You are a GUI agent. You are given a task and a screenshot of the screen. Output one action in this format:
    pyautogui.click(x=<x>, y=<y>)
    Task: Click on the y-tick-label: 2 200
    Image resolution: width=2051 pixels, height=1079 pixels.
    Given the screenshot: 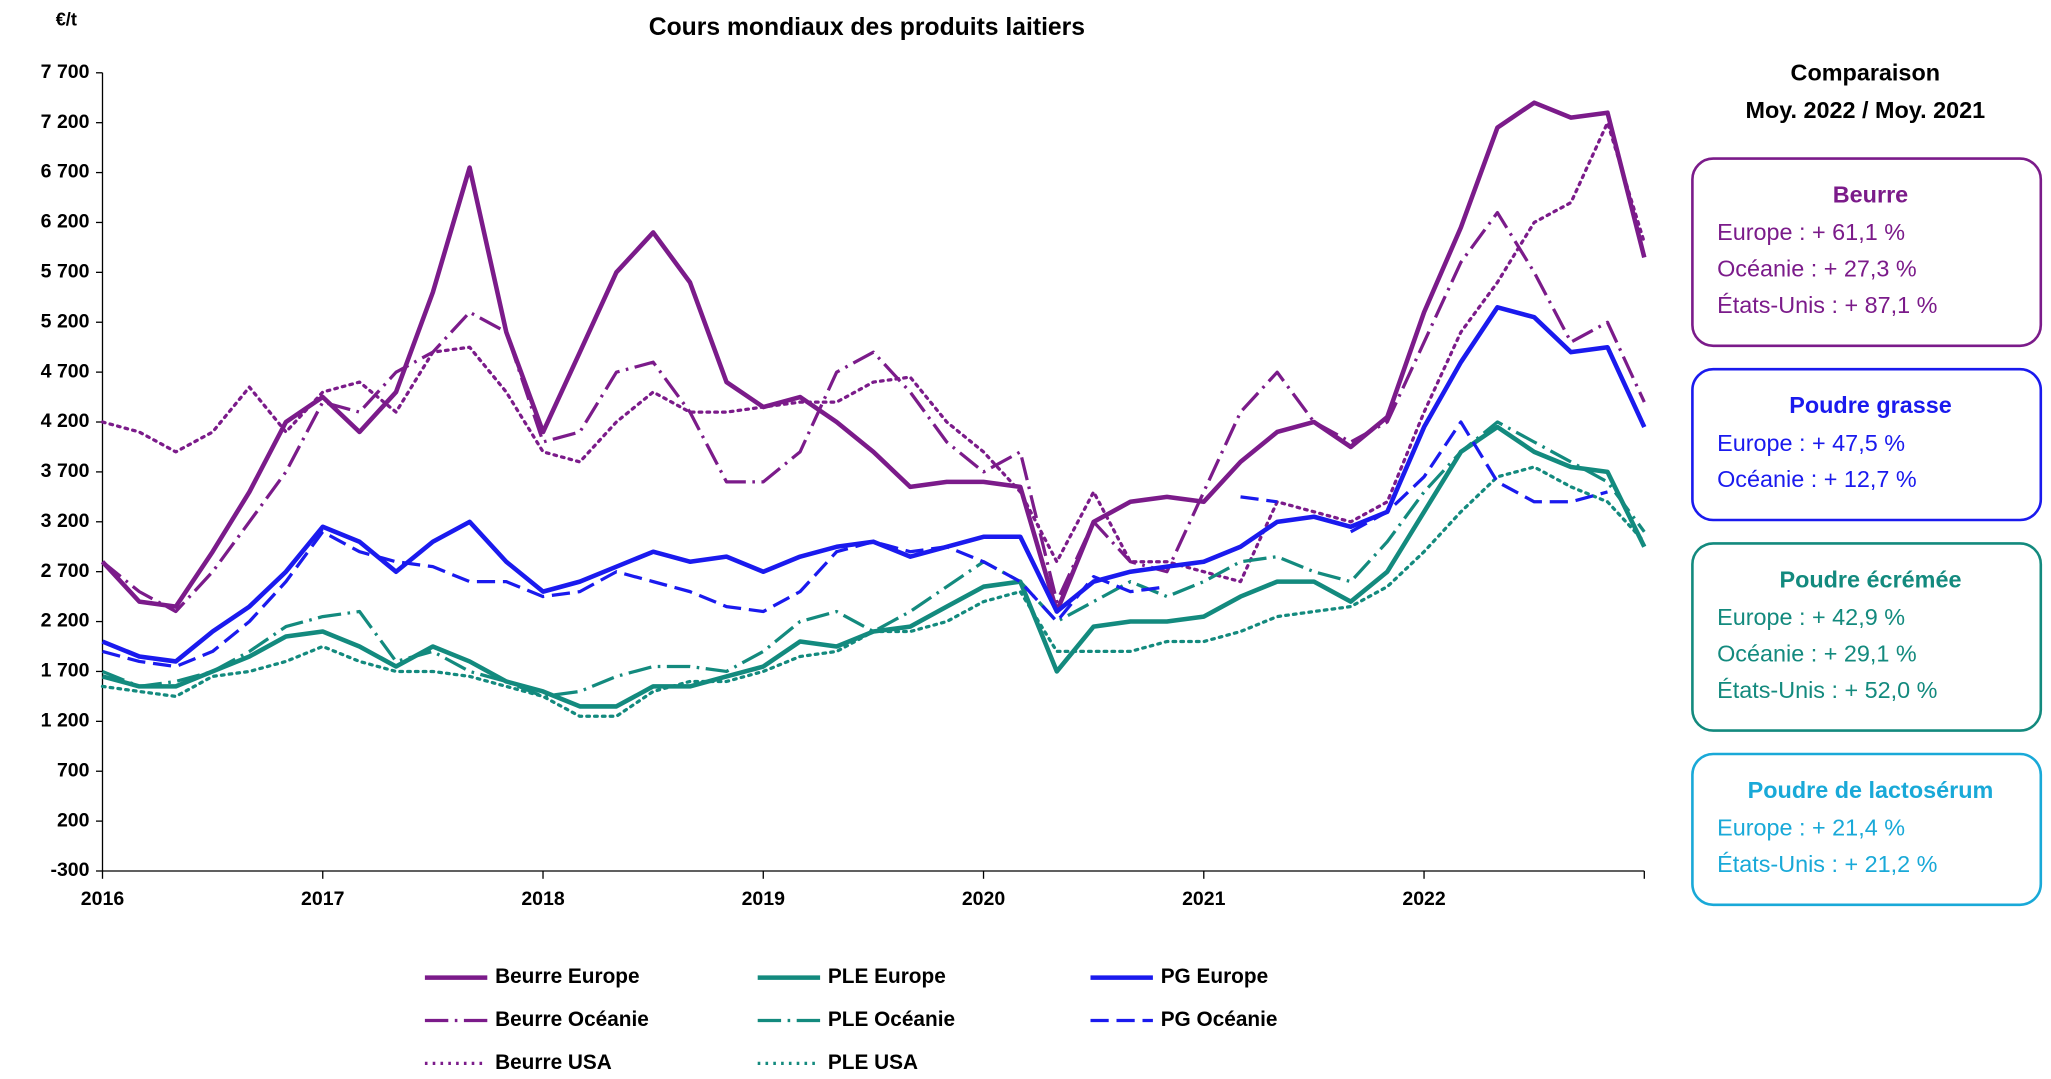 What is the action you would take?
    pyautogui.click(x=65, y=621)
    